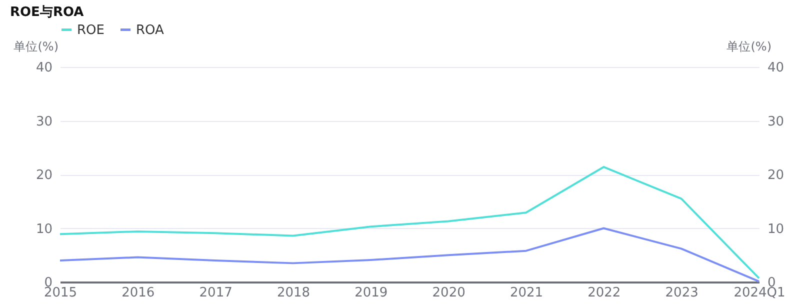 Image resolution: width=799 pixels, height=305 pixels. What do you see at coordinates (776, 122) in the screenshot?
I see `y2-tick-label: 30` at bounding box center [776, 122].